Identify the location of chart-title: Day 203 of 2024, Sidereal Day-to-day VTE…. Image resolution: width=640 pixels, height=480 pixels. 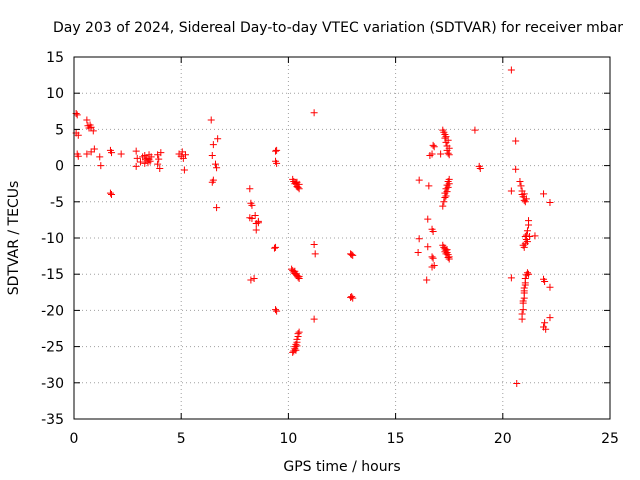
(338, 28).